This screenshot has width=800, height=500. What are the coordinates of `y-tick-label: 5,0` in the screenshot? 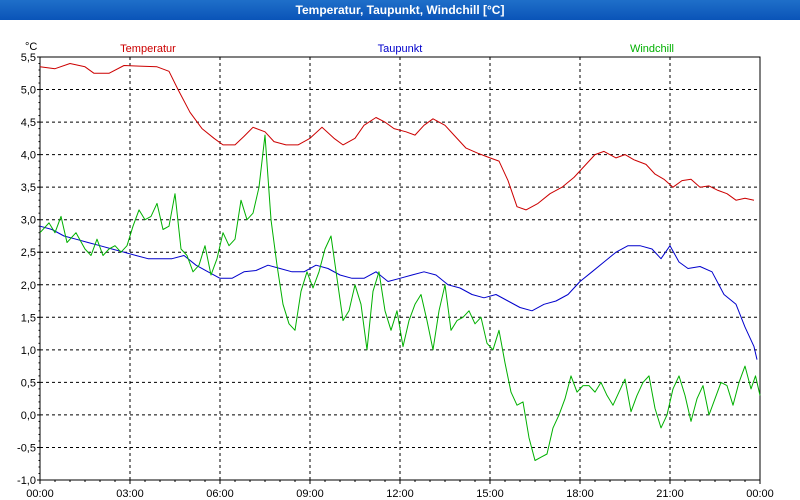 It's located at (28, 91).